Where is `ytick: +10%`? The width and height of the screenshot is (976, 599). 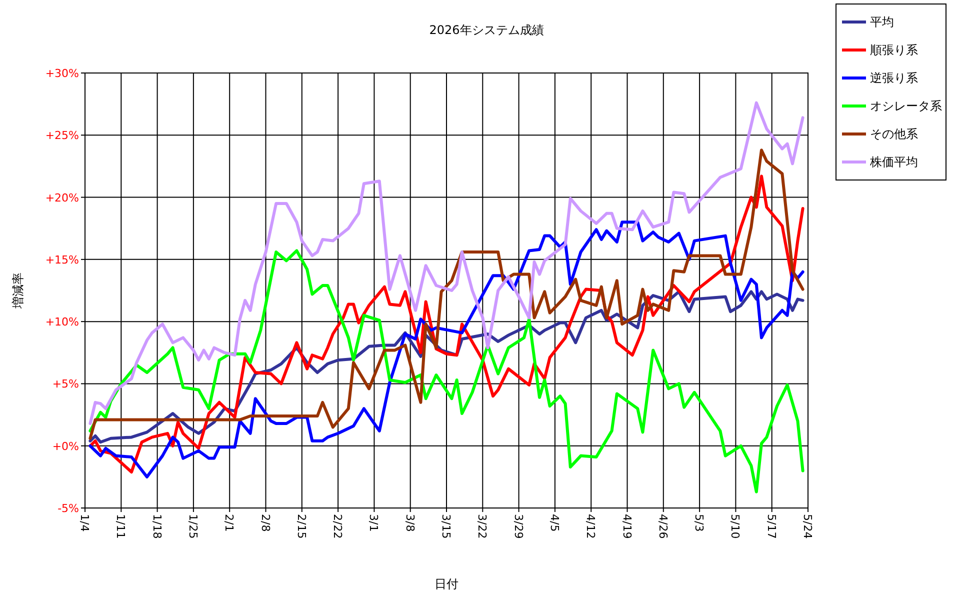
ytick: +10% is located at coordinates (62, 322).